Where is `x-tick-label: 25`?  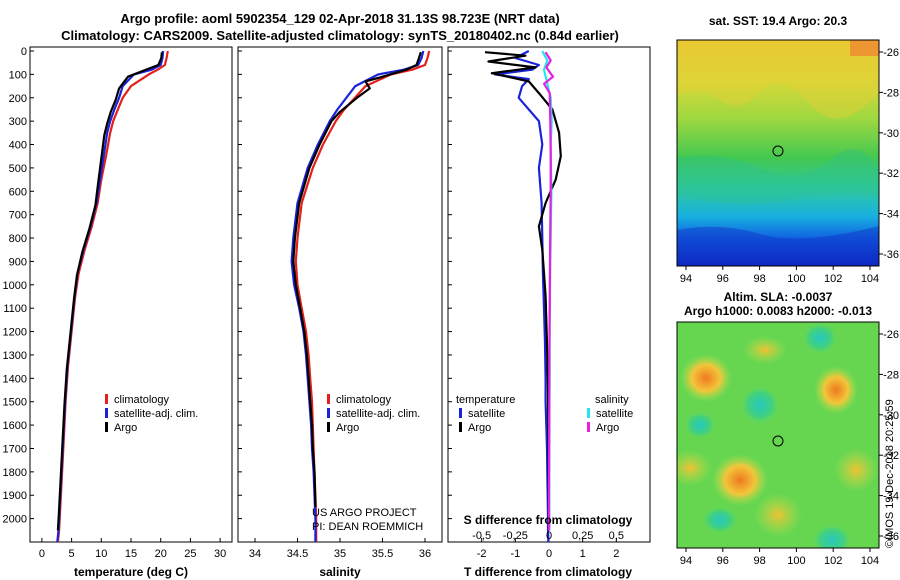 x-tick-label: 25 is located at coordinates (190, 554).